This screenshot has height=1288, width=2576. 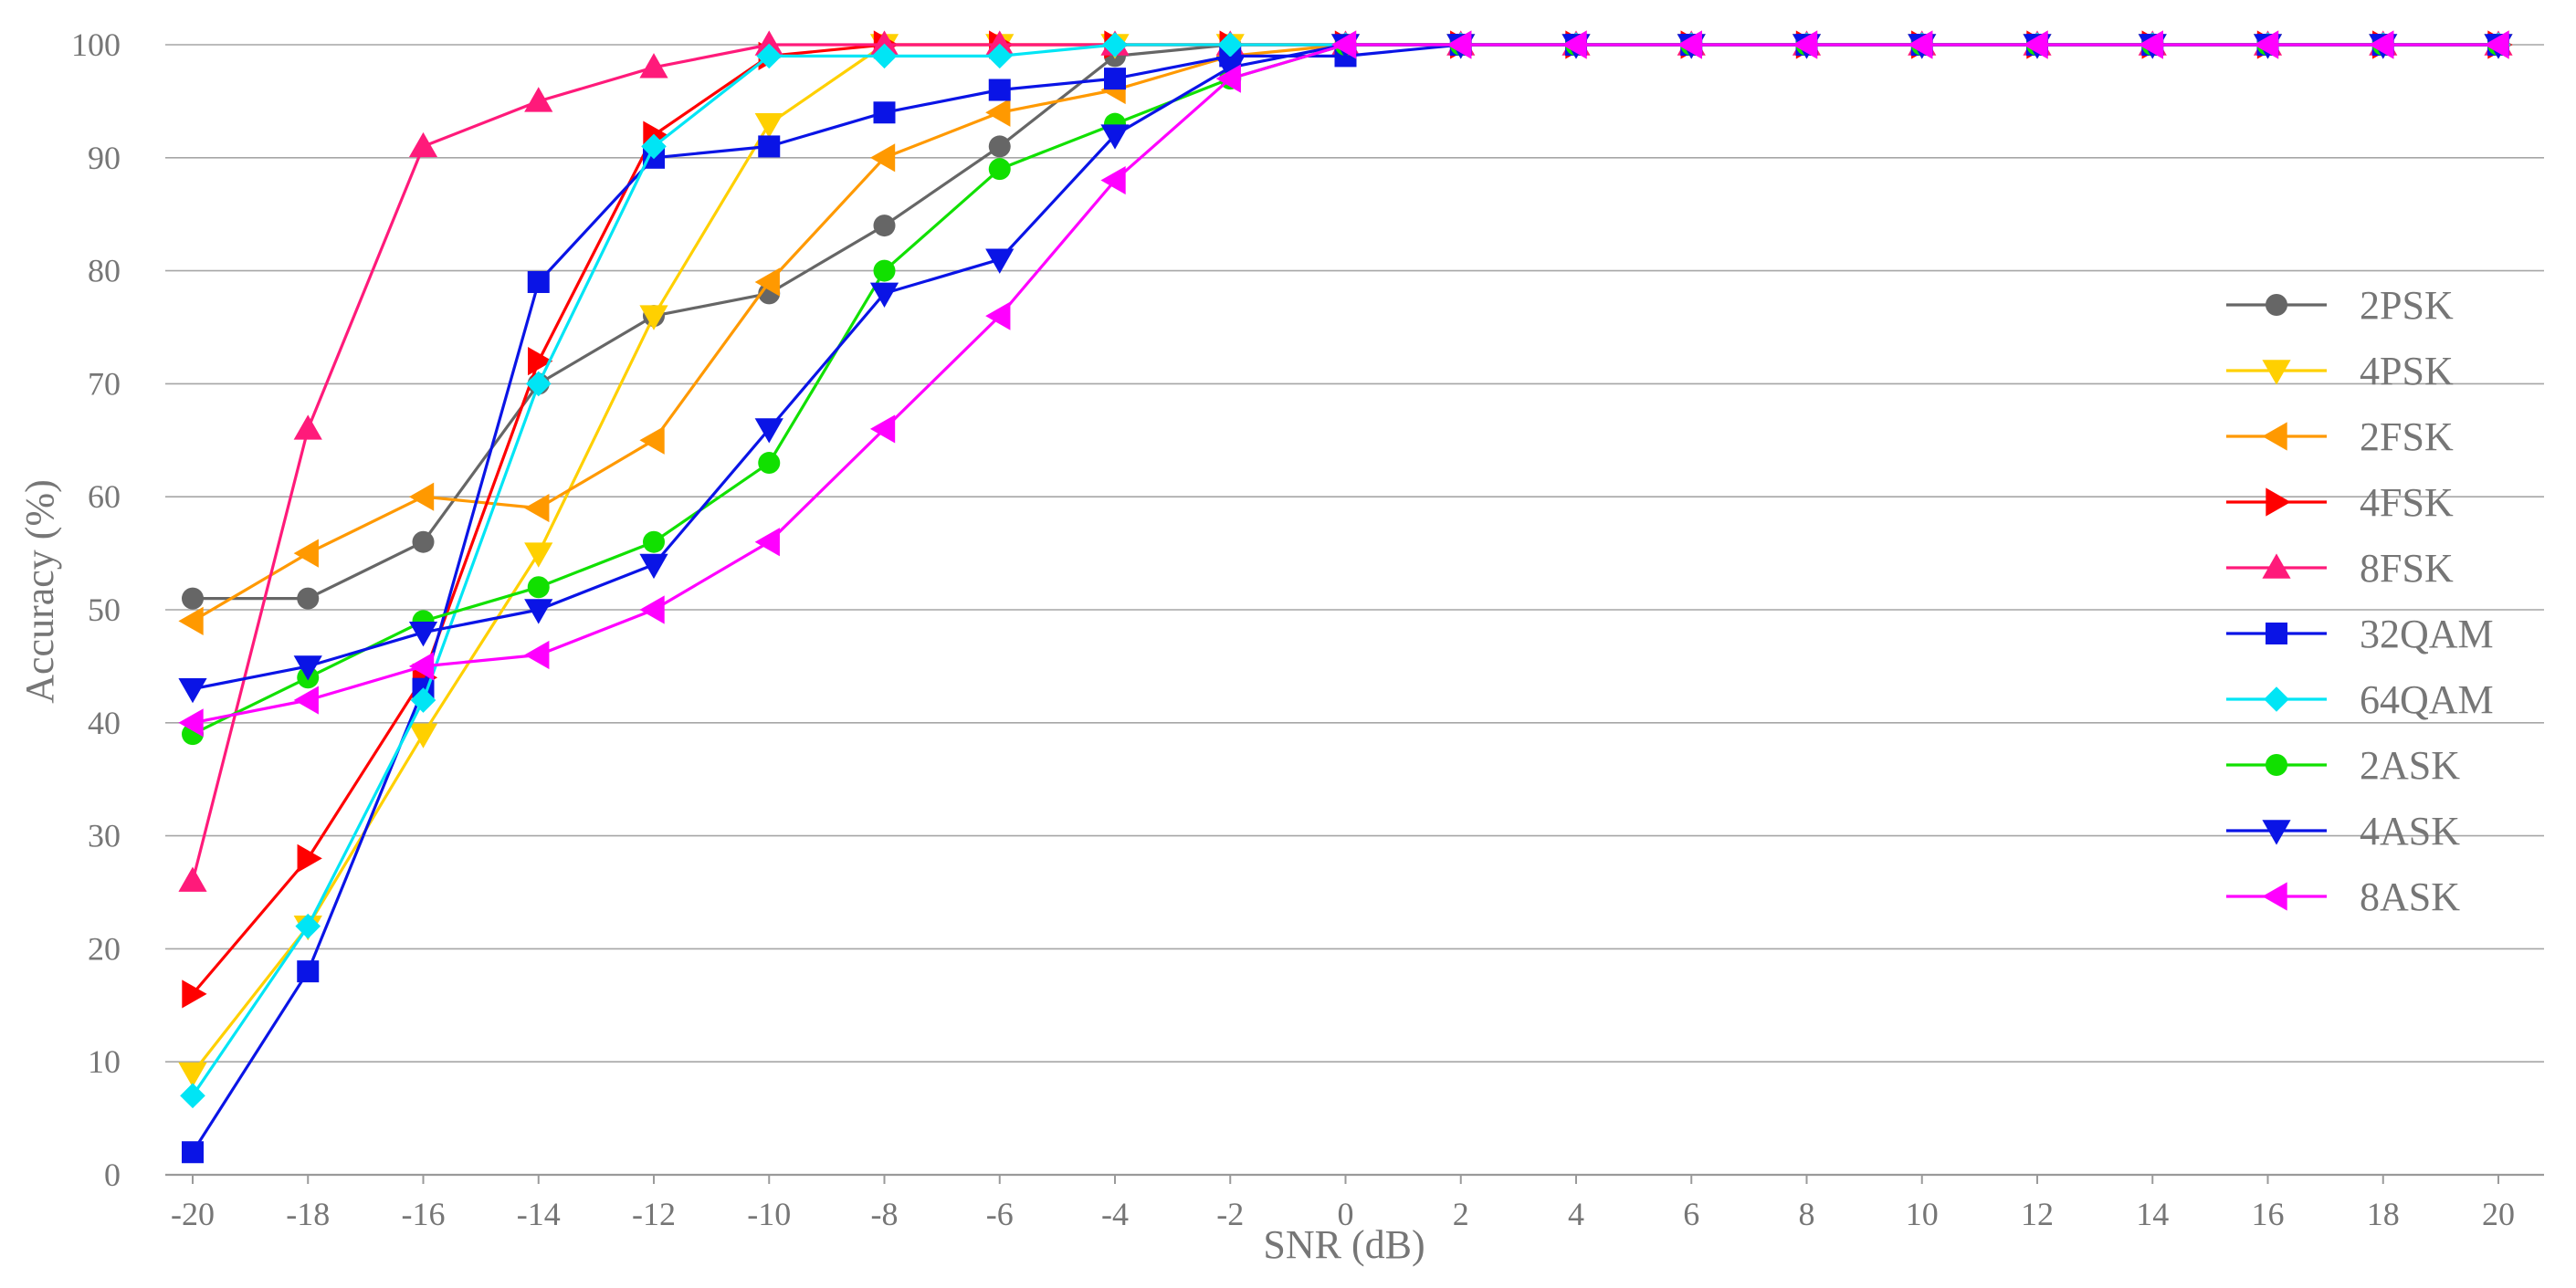 What do you see at coordinates (2276, 373) in the screenshot?
I see `legend-marker-4psk` at bounding box center [2276, 373].